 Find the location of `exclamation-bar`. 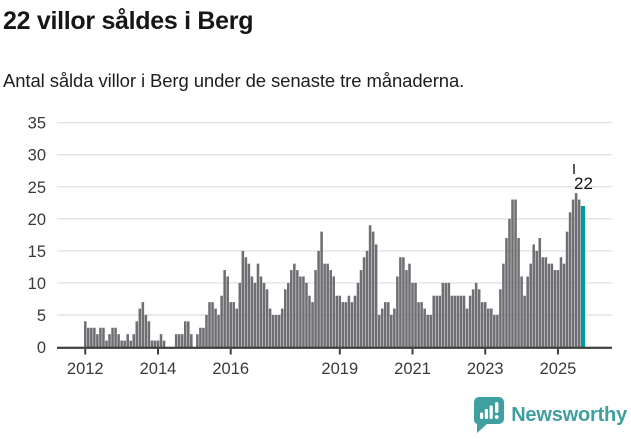

exclamation-bar is located at coordinates (497, 407).